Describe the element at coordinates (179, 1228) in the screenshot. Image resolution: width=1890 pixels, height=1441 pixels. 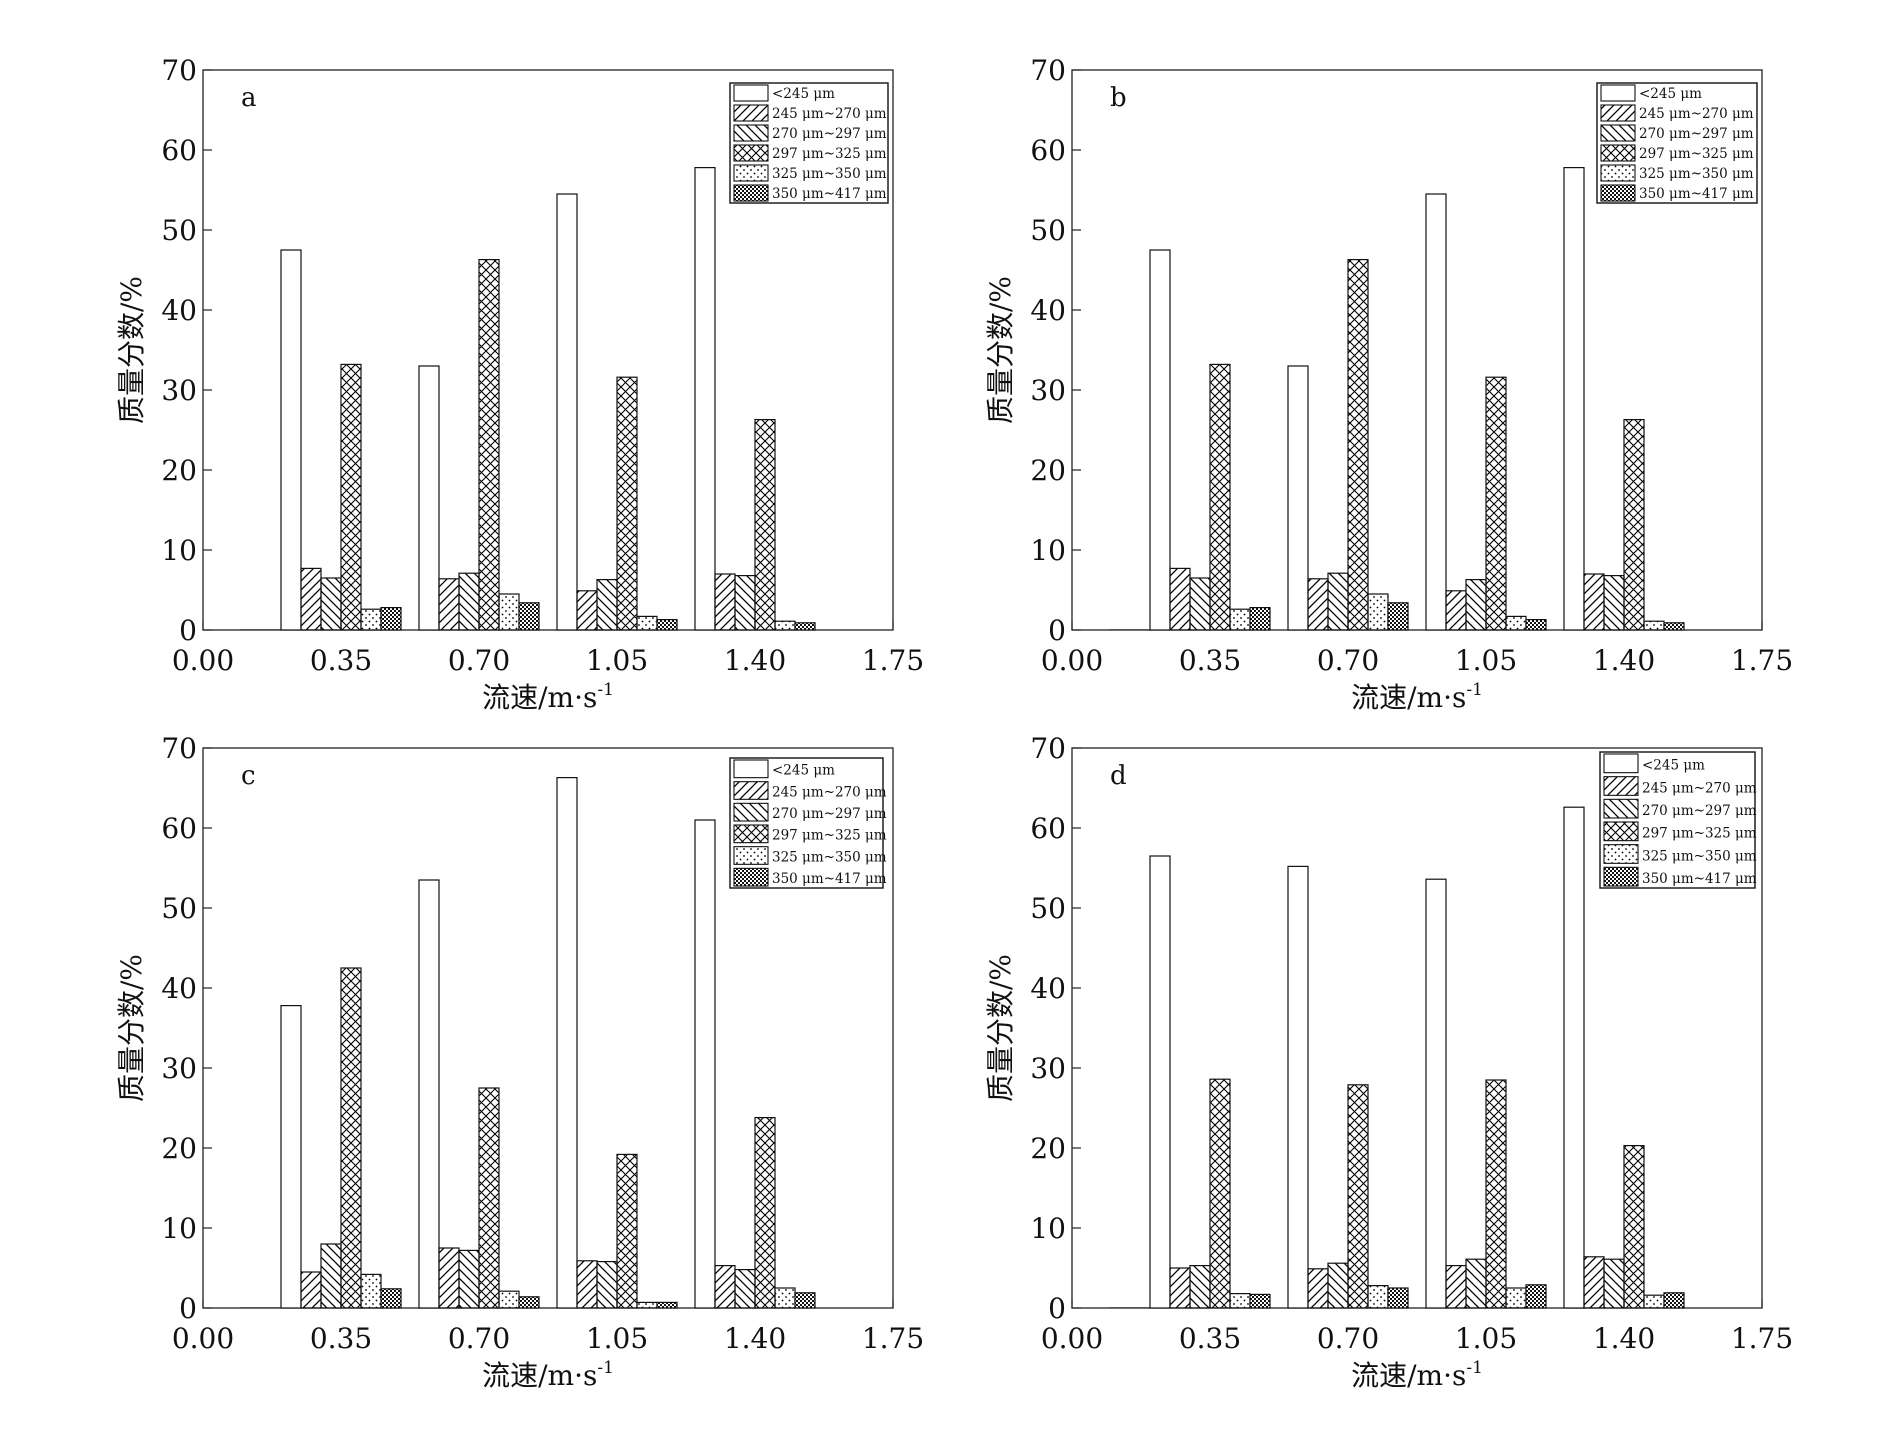
I see `y-tick-label: 10` at that location.